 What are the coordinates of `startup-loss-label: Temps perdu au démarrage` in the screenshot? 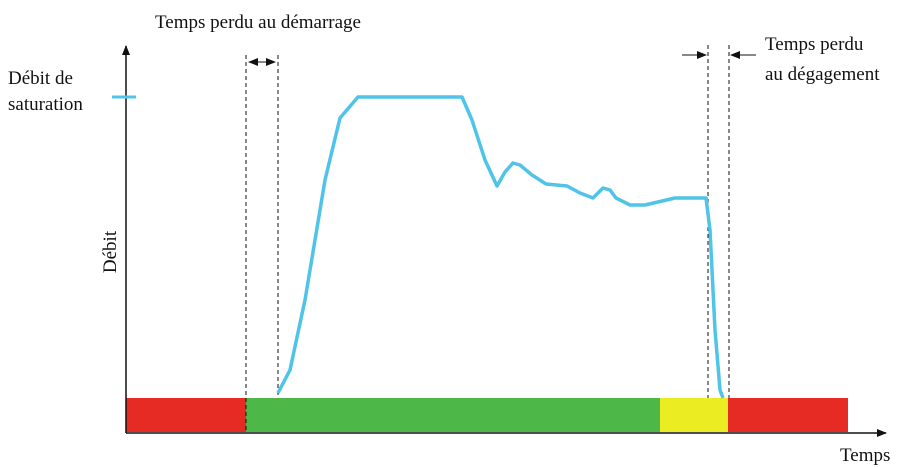 It's located at (258, 22).